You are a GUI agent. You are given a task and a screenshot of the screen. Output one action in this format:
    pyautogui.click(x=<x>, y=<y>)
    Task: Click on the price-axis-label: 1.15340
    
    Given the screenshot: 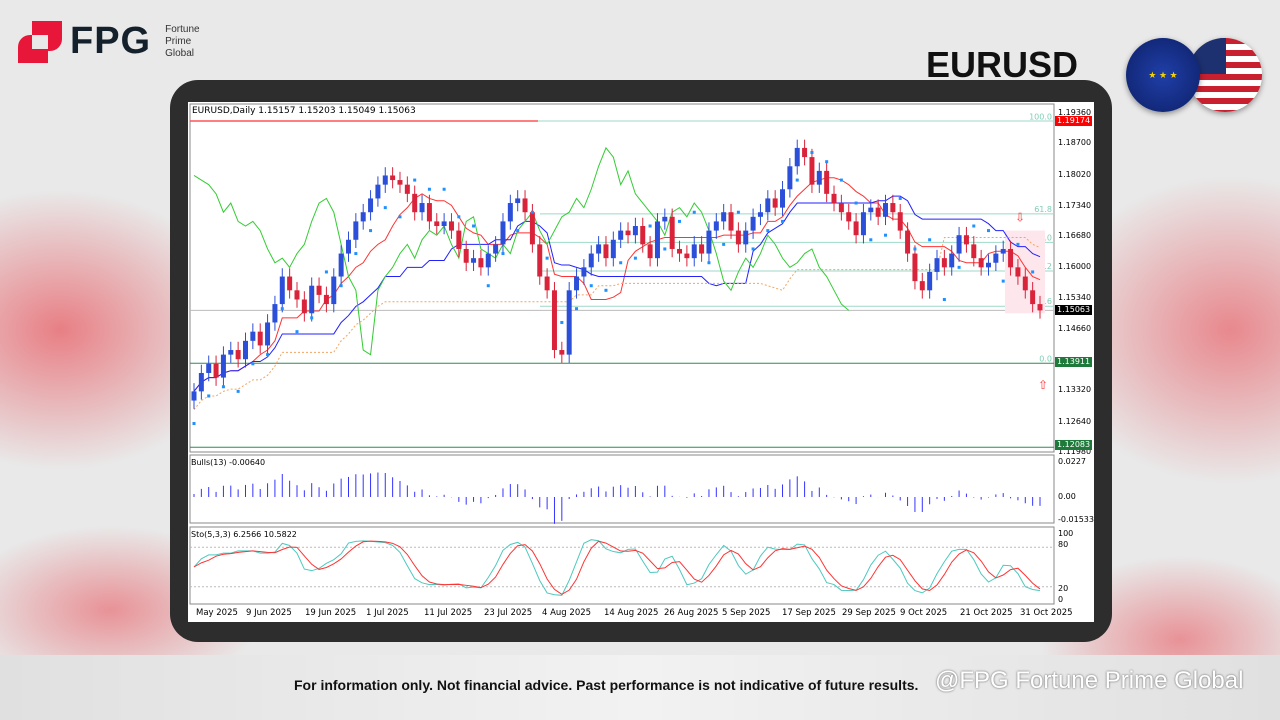 What is the action you would take?
    pyautogui.click(x=1075, y=297)
    